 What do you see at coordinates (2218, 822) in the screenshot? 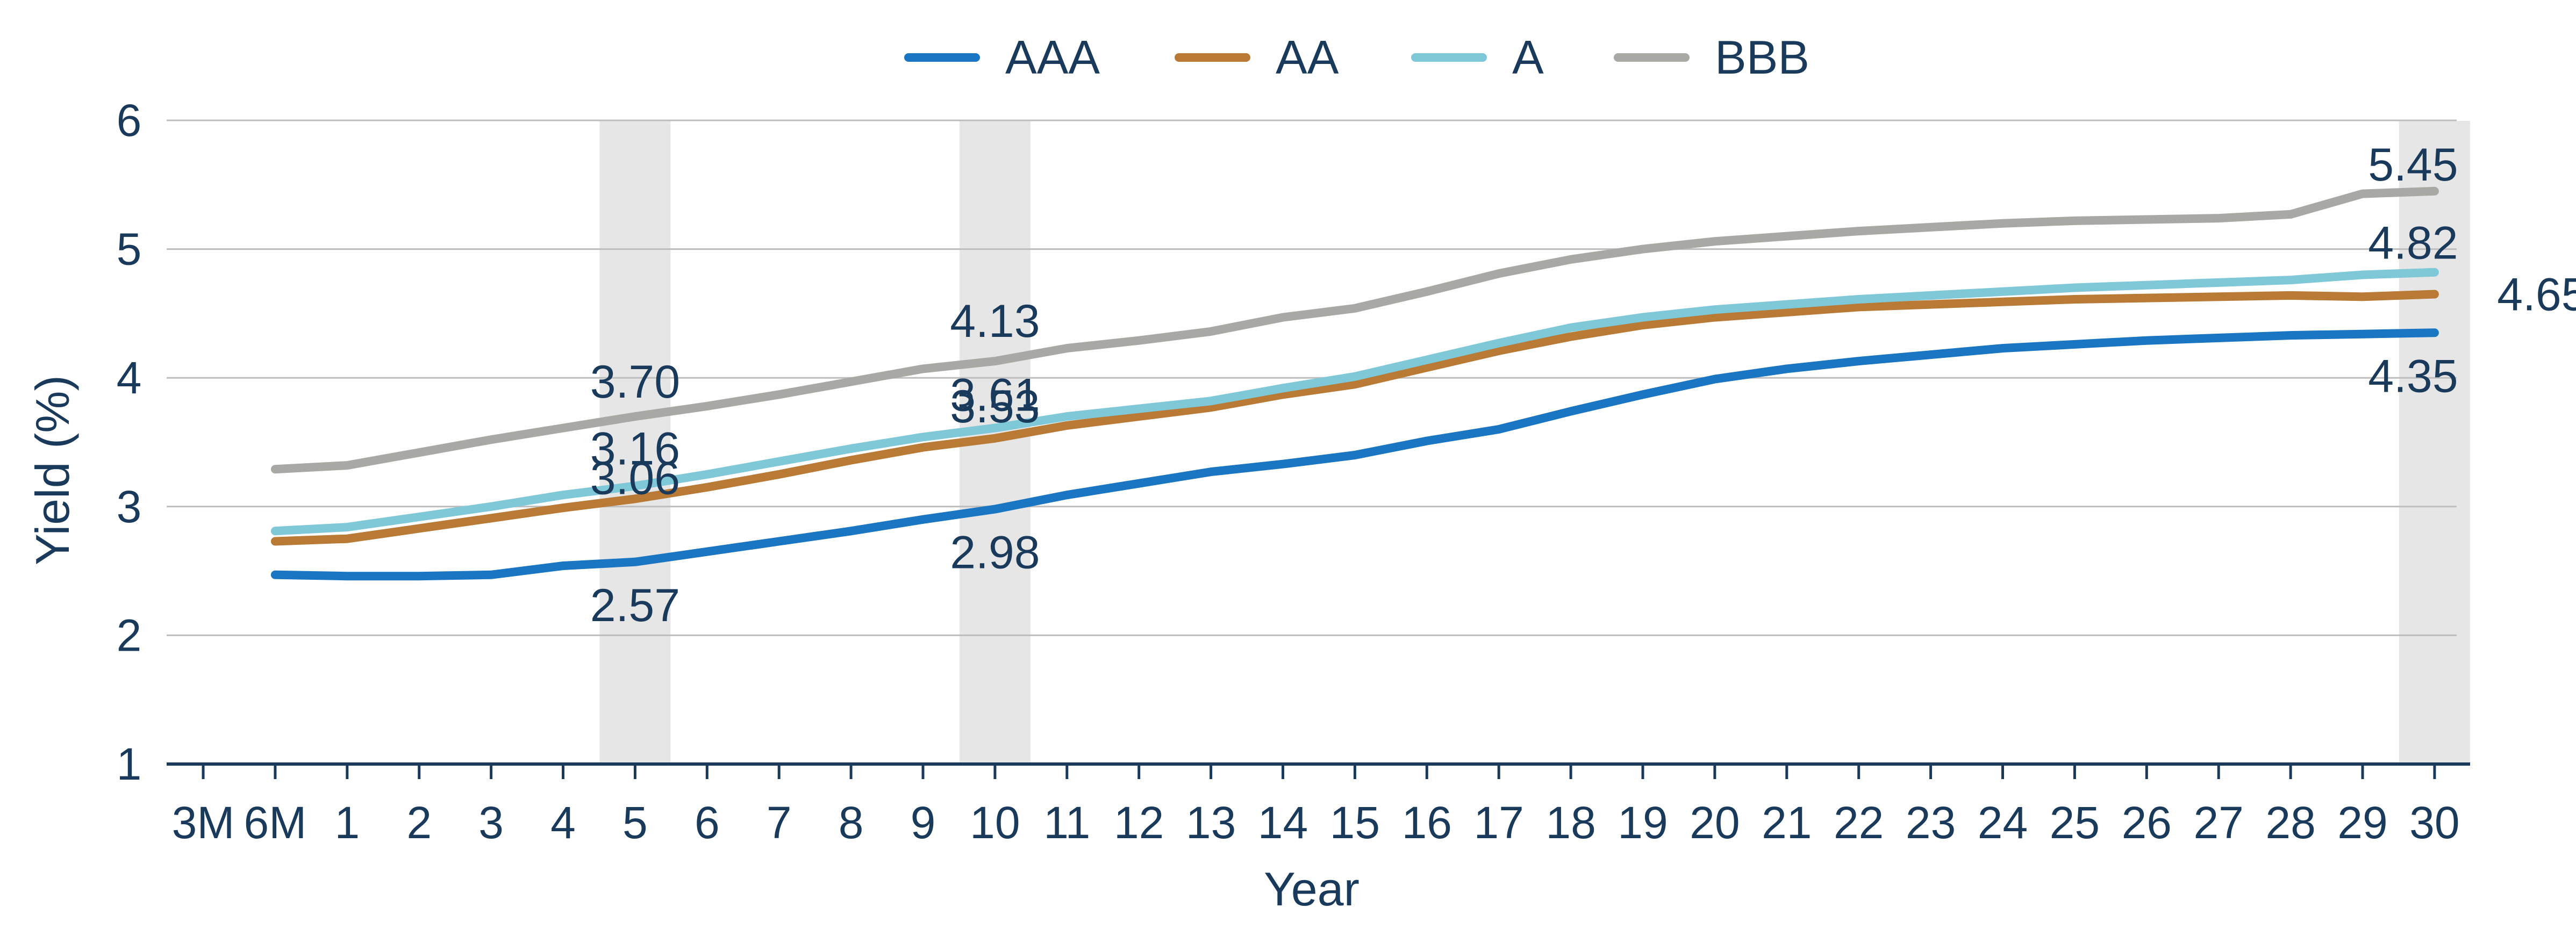
I see `x-tick-label-27: 27` at bounding box center [2218, 822].